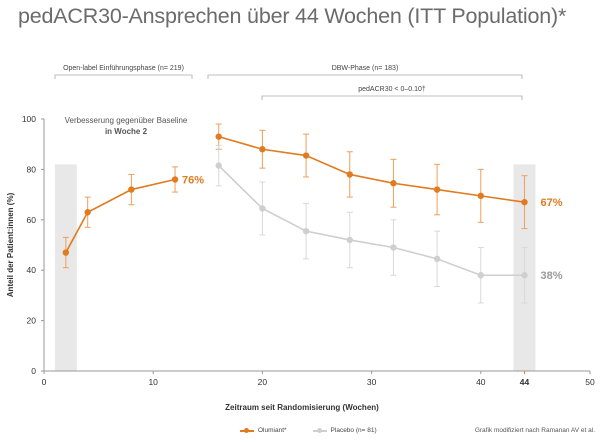 The width and height of the screenshot is (605, 445). I want to click on bracket-pvalue-text: pedACR30 < 0–0.10†, so click(392, 89).